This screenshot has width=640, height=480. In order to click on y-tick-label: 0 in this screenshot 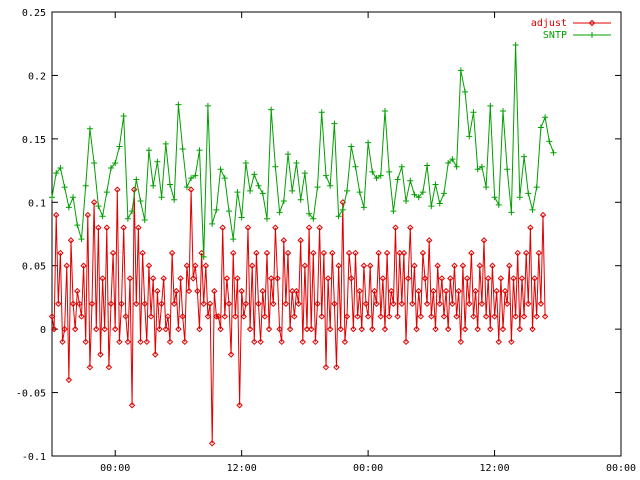, I will do `click(43, 330)`.